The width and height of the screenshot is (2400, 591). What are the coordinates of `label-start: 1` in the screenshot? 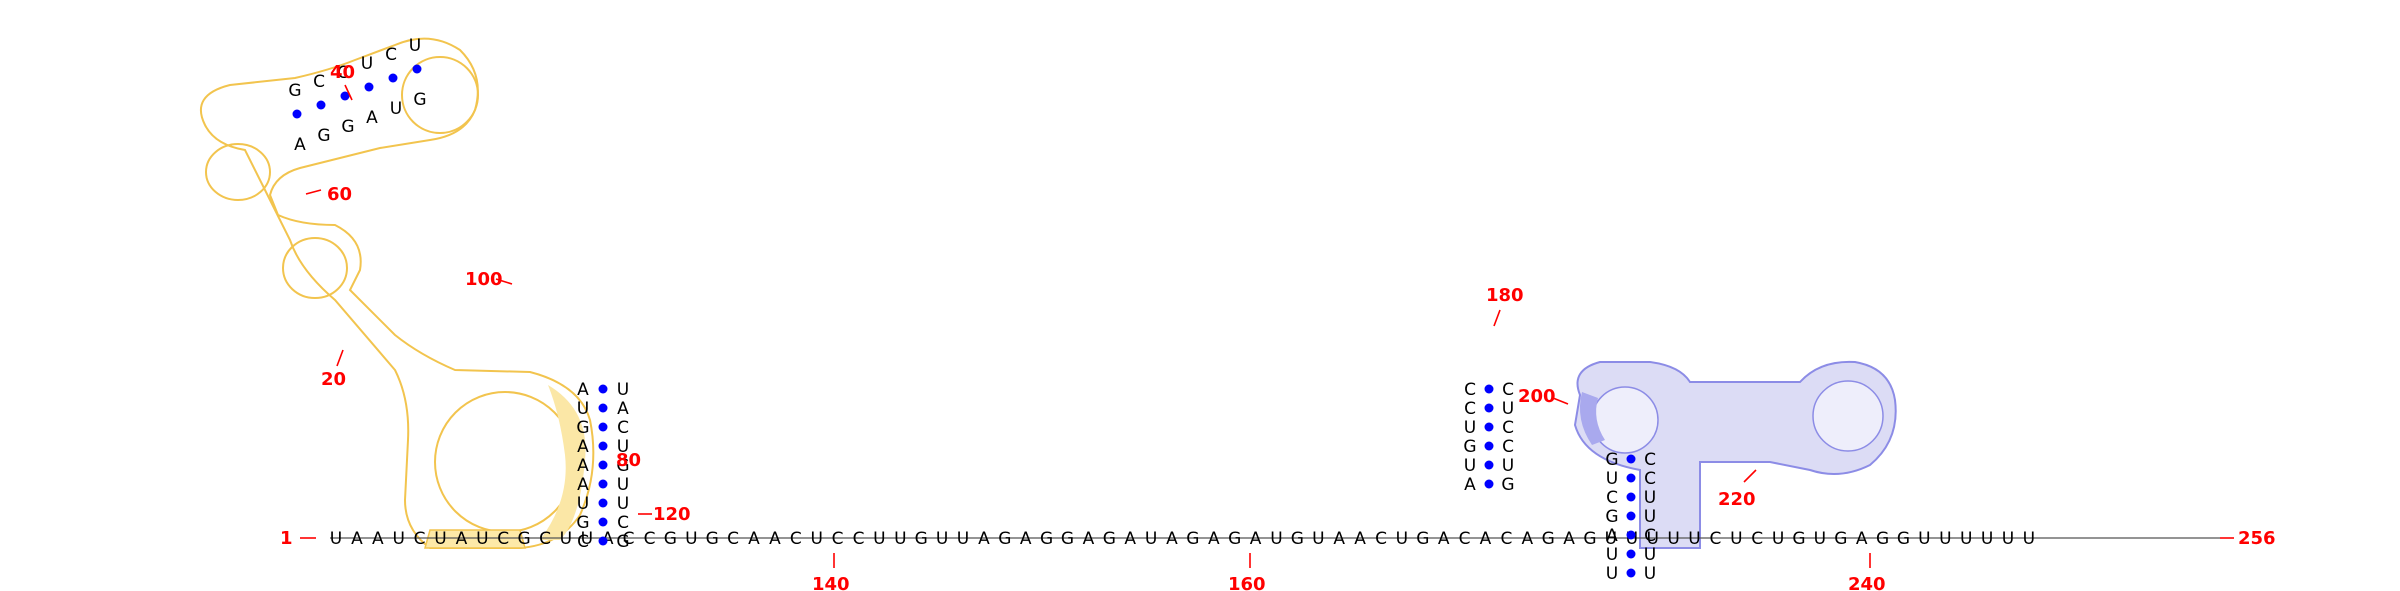 It's located at (286, 538).